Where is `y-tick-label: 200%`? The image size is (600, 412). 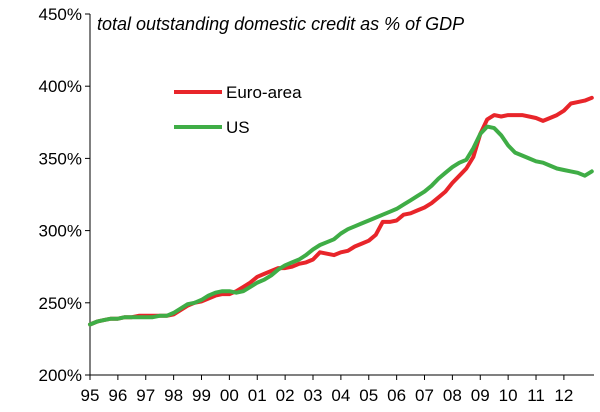 y-tick-label: 200% is located at coordinates (60, 375).